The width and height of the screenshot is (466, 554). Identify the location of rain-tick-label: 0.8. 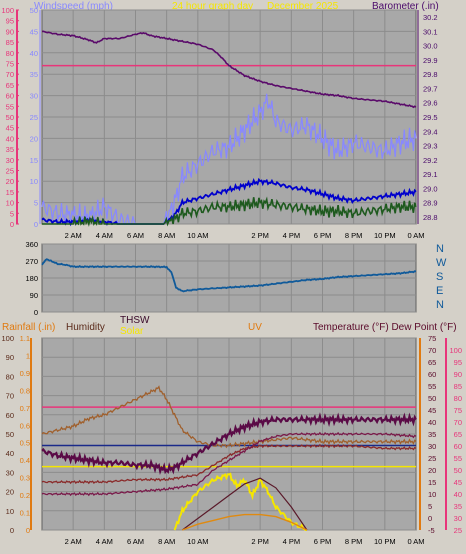
(25, 390).